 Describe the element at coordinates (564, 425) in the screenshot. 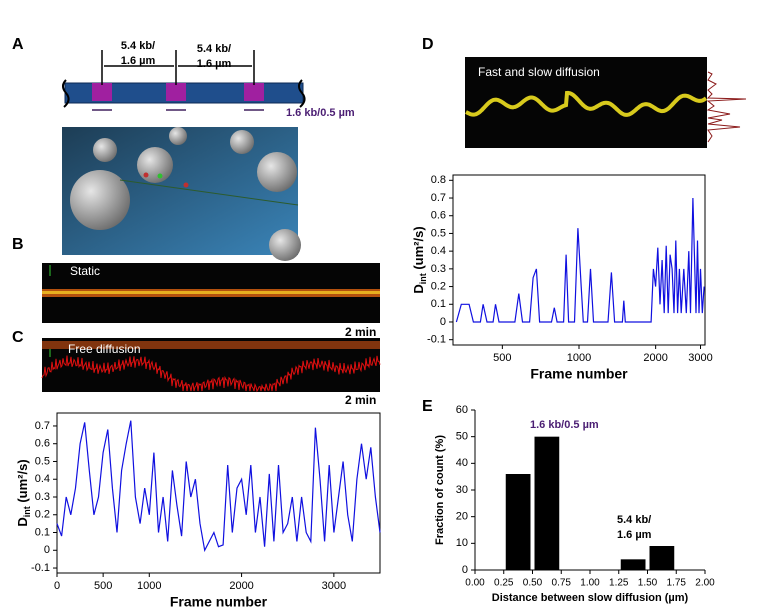

I see `annotation: 1.6 kb/0.5 µm` at that location.